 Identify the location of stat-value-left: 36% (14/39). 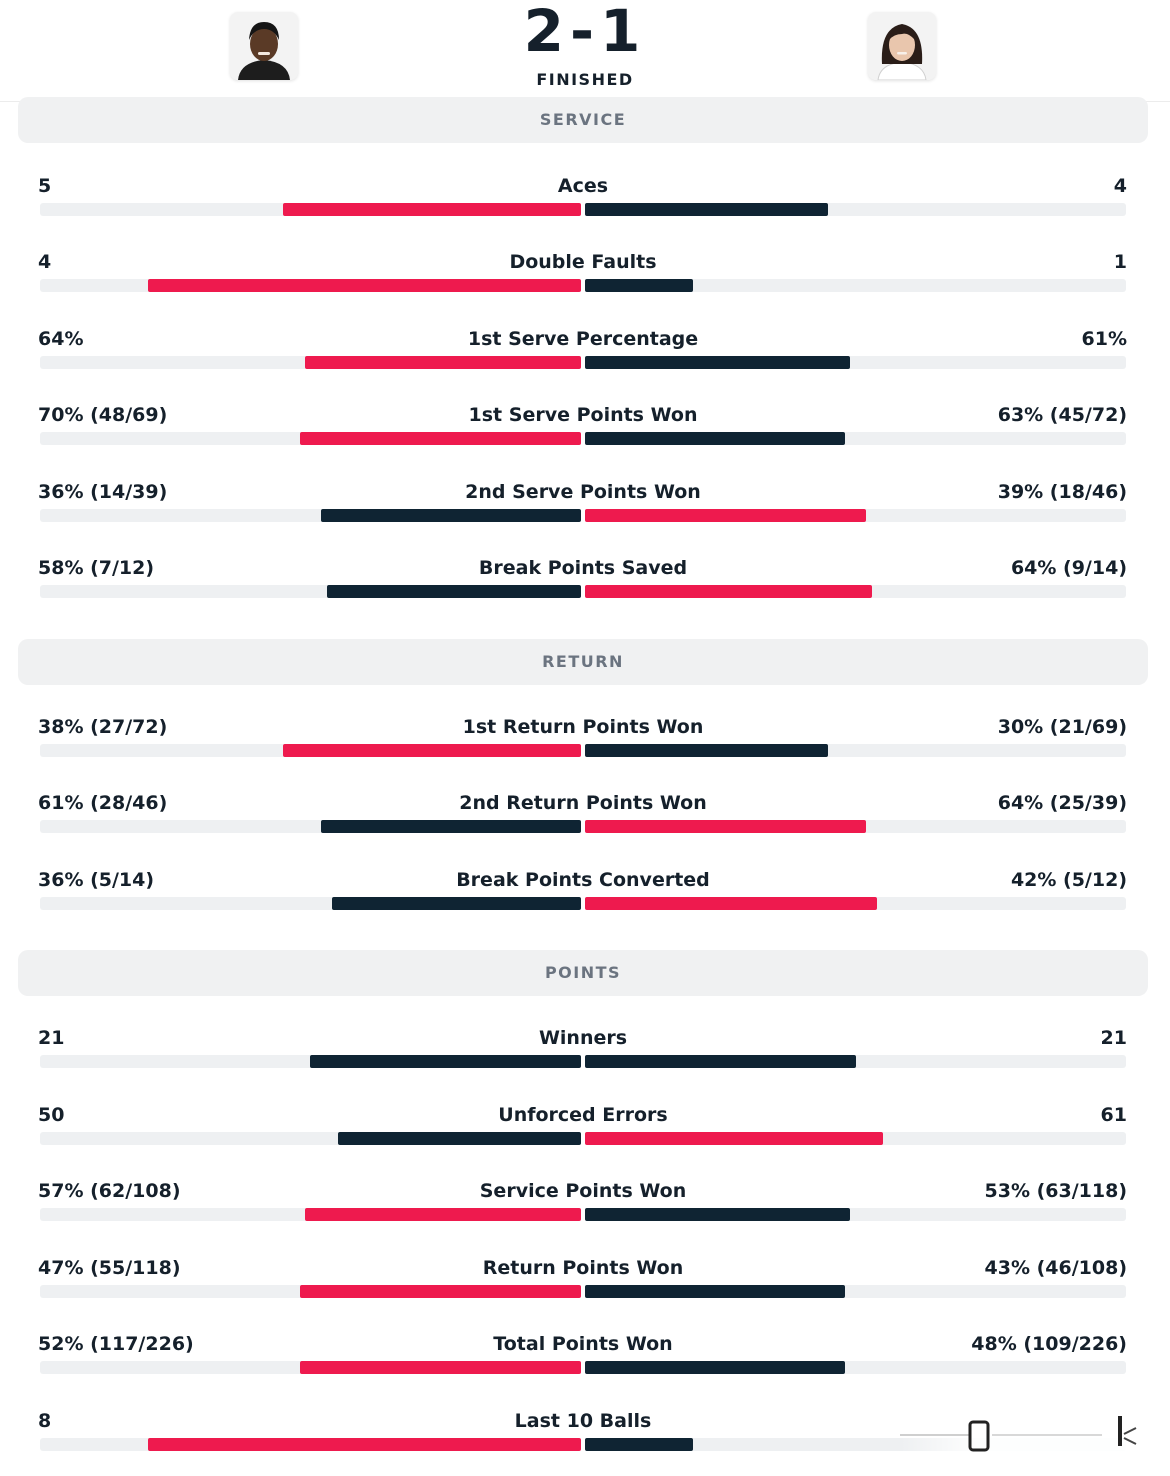
(103, 492).